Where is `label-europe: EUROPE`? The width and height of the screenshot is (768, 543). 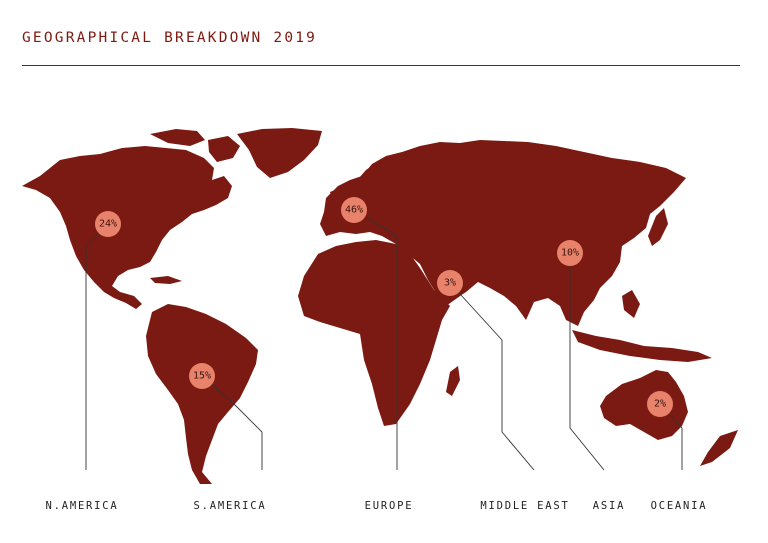
label-europe: EUROPE is located at coordinates (389, 506).